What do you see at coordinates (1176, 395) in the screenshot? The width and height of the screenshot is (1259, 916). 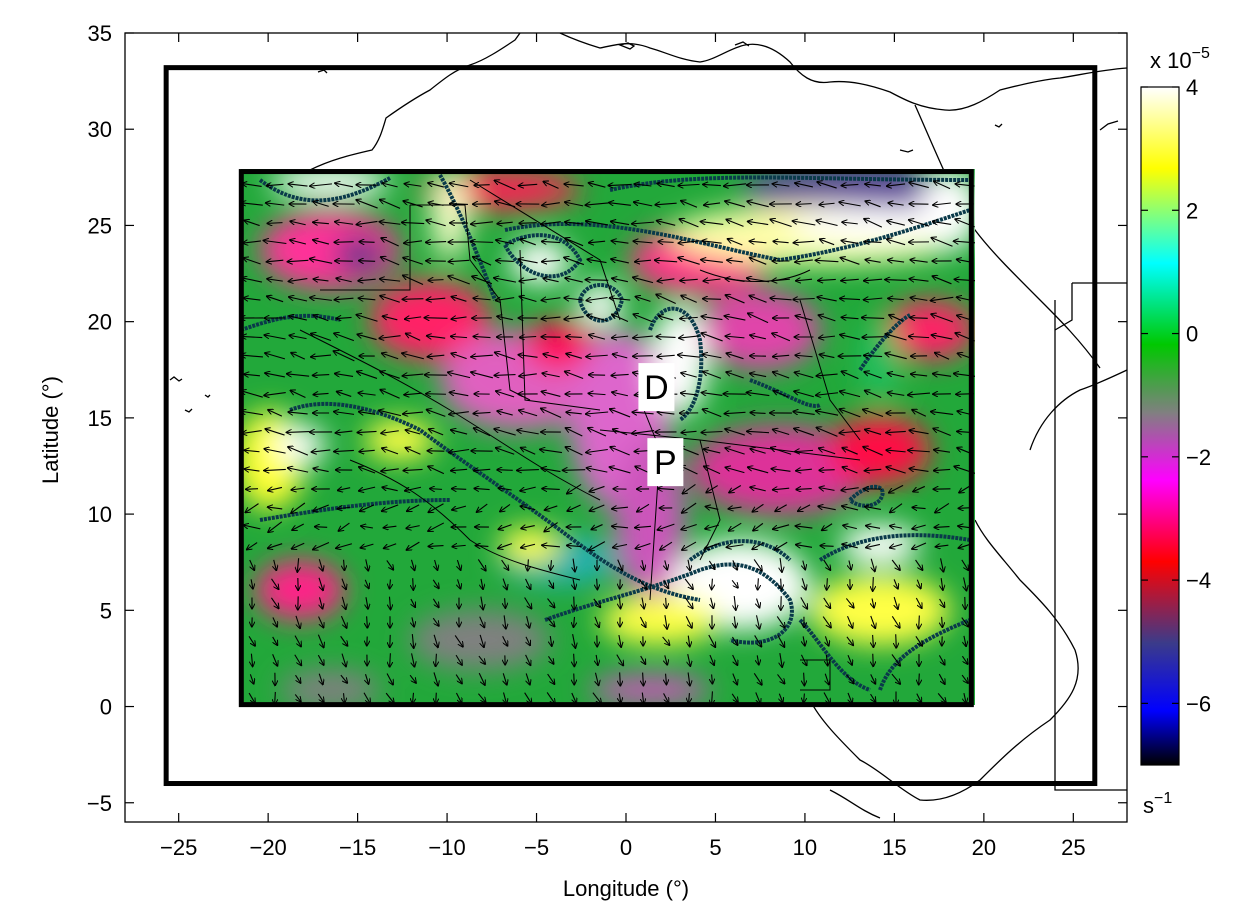 I see `colorbar-ticks: 4 2 0 −2 −4 −6` at bounding box center [1176, 395].